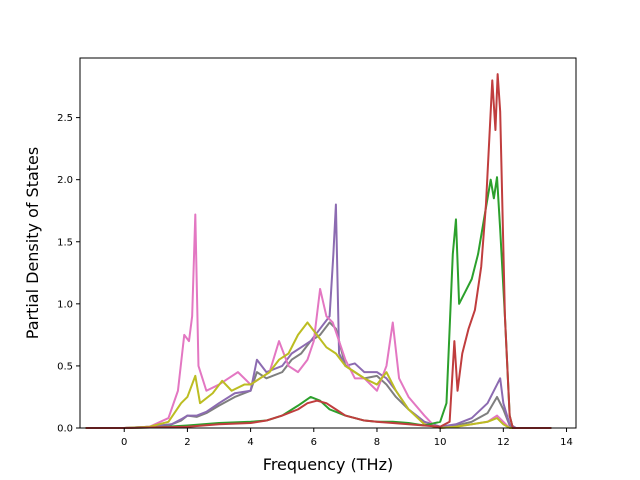  I want to click on x-tick-label: 10, so click(440, 442).